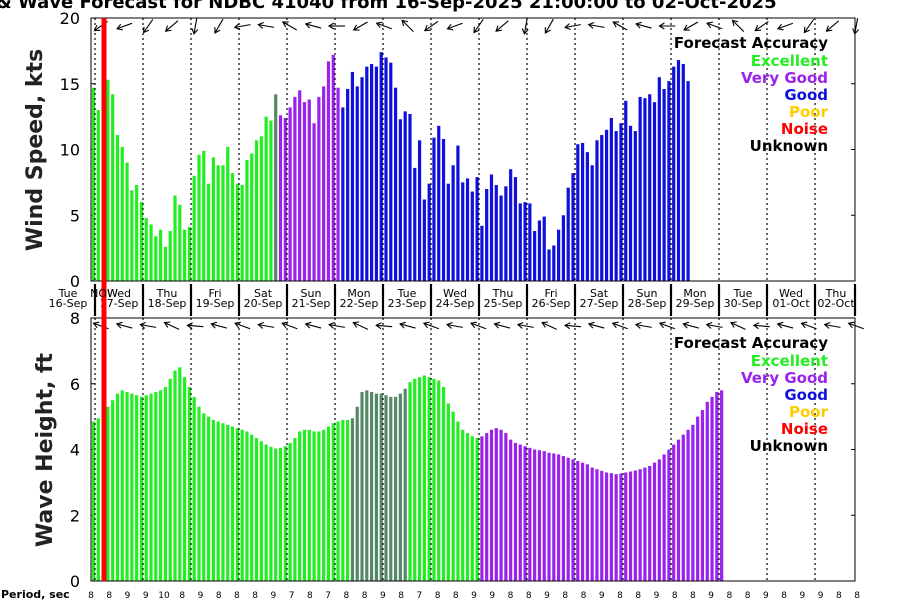 The width and height of the screenshot is (900, 600). What do you see at coordinates (695, 303) in the screenshot?
I see `day-date-label: 29-Sep` at bounding box center [695, 303].